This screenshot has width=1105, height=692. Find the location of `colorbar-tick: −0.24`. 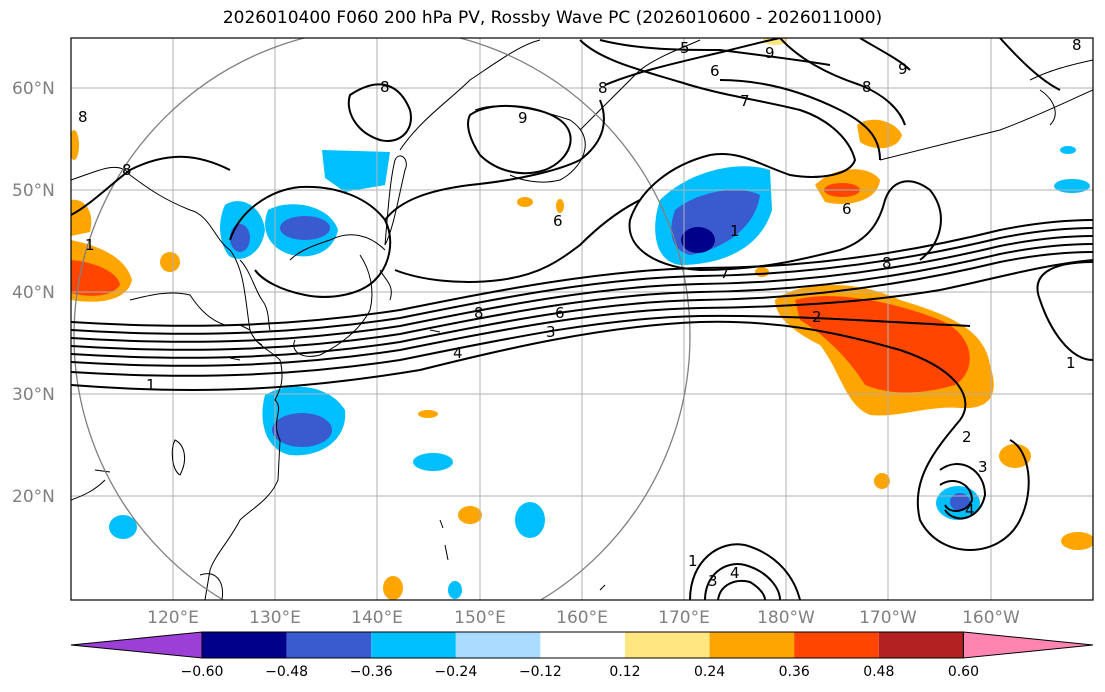

colorbar-tick: −0.24 is located at coordinates (455, 672).